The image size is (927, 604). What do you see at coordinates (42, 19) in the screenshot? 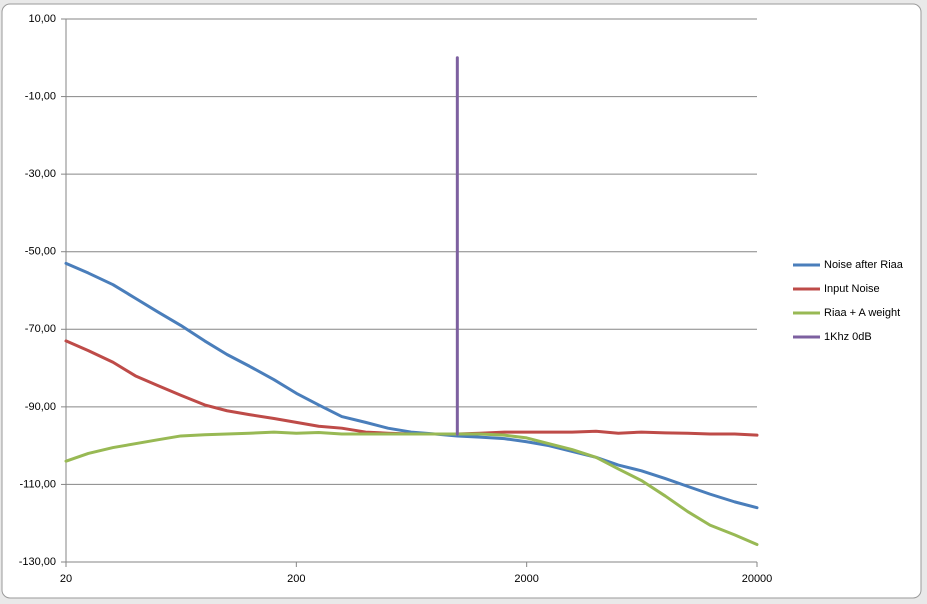
I see `y-tick-label: 10,00` at bounding box center [42, 19].